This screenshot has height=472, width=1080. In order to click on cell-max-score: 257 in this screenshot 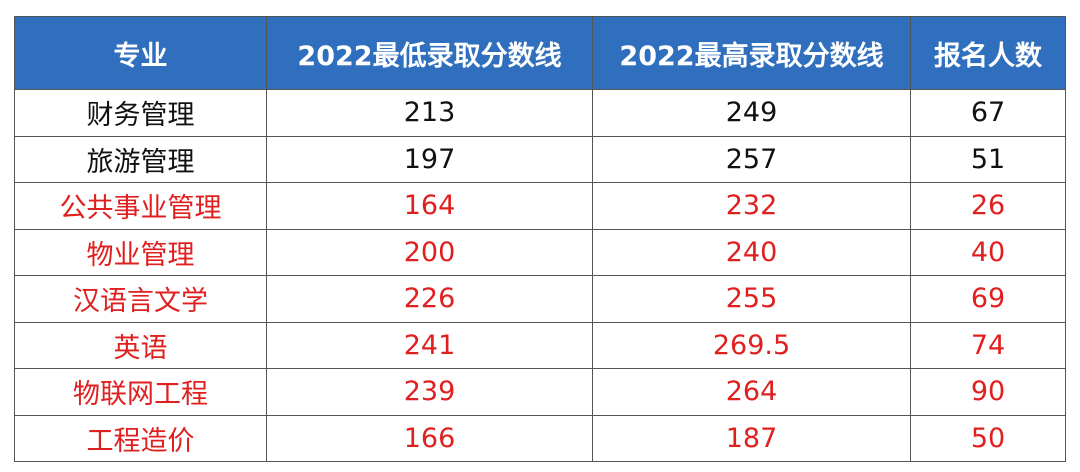, I will do `click(751, 159)`.